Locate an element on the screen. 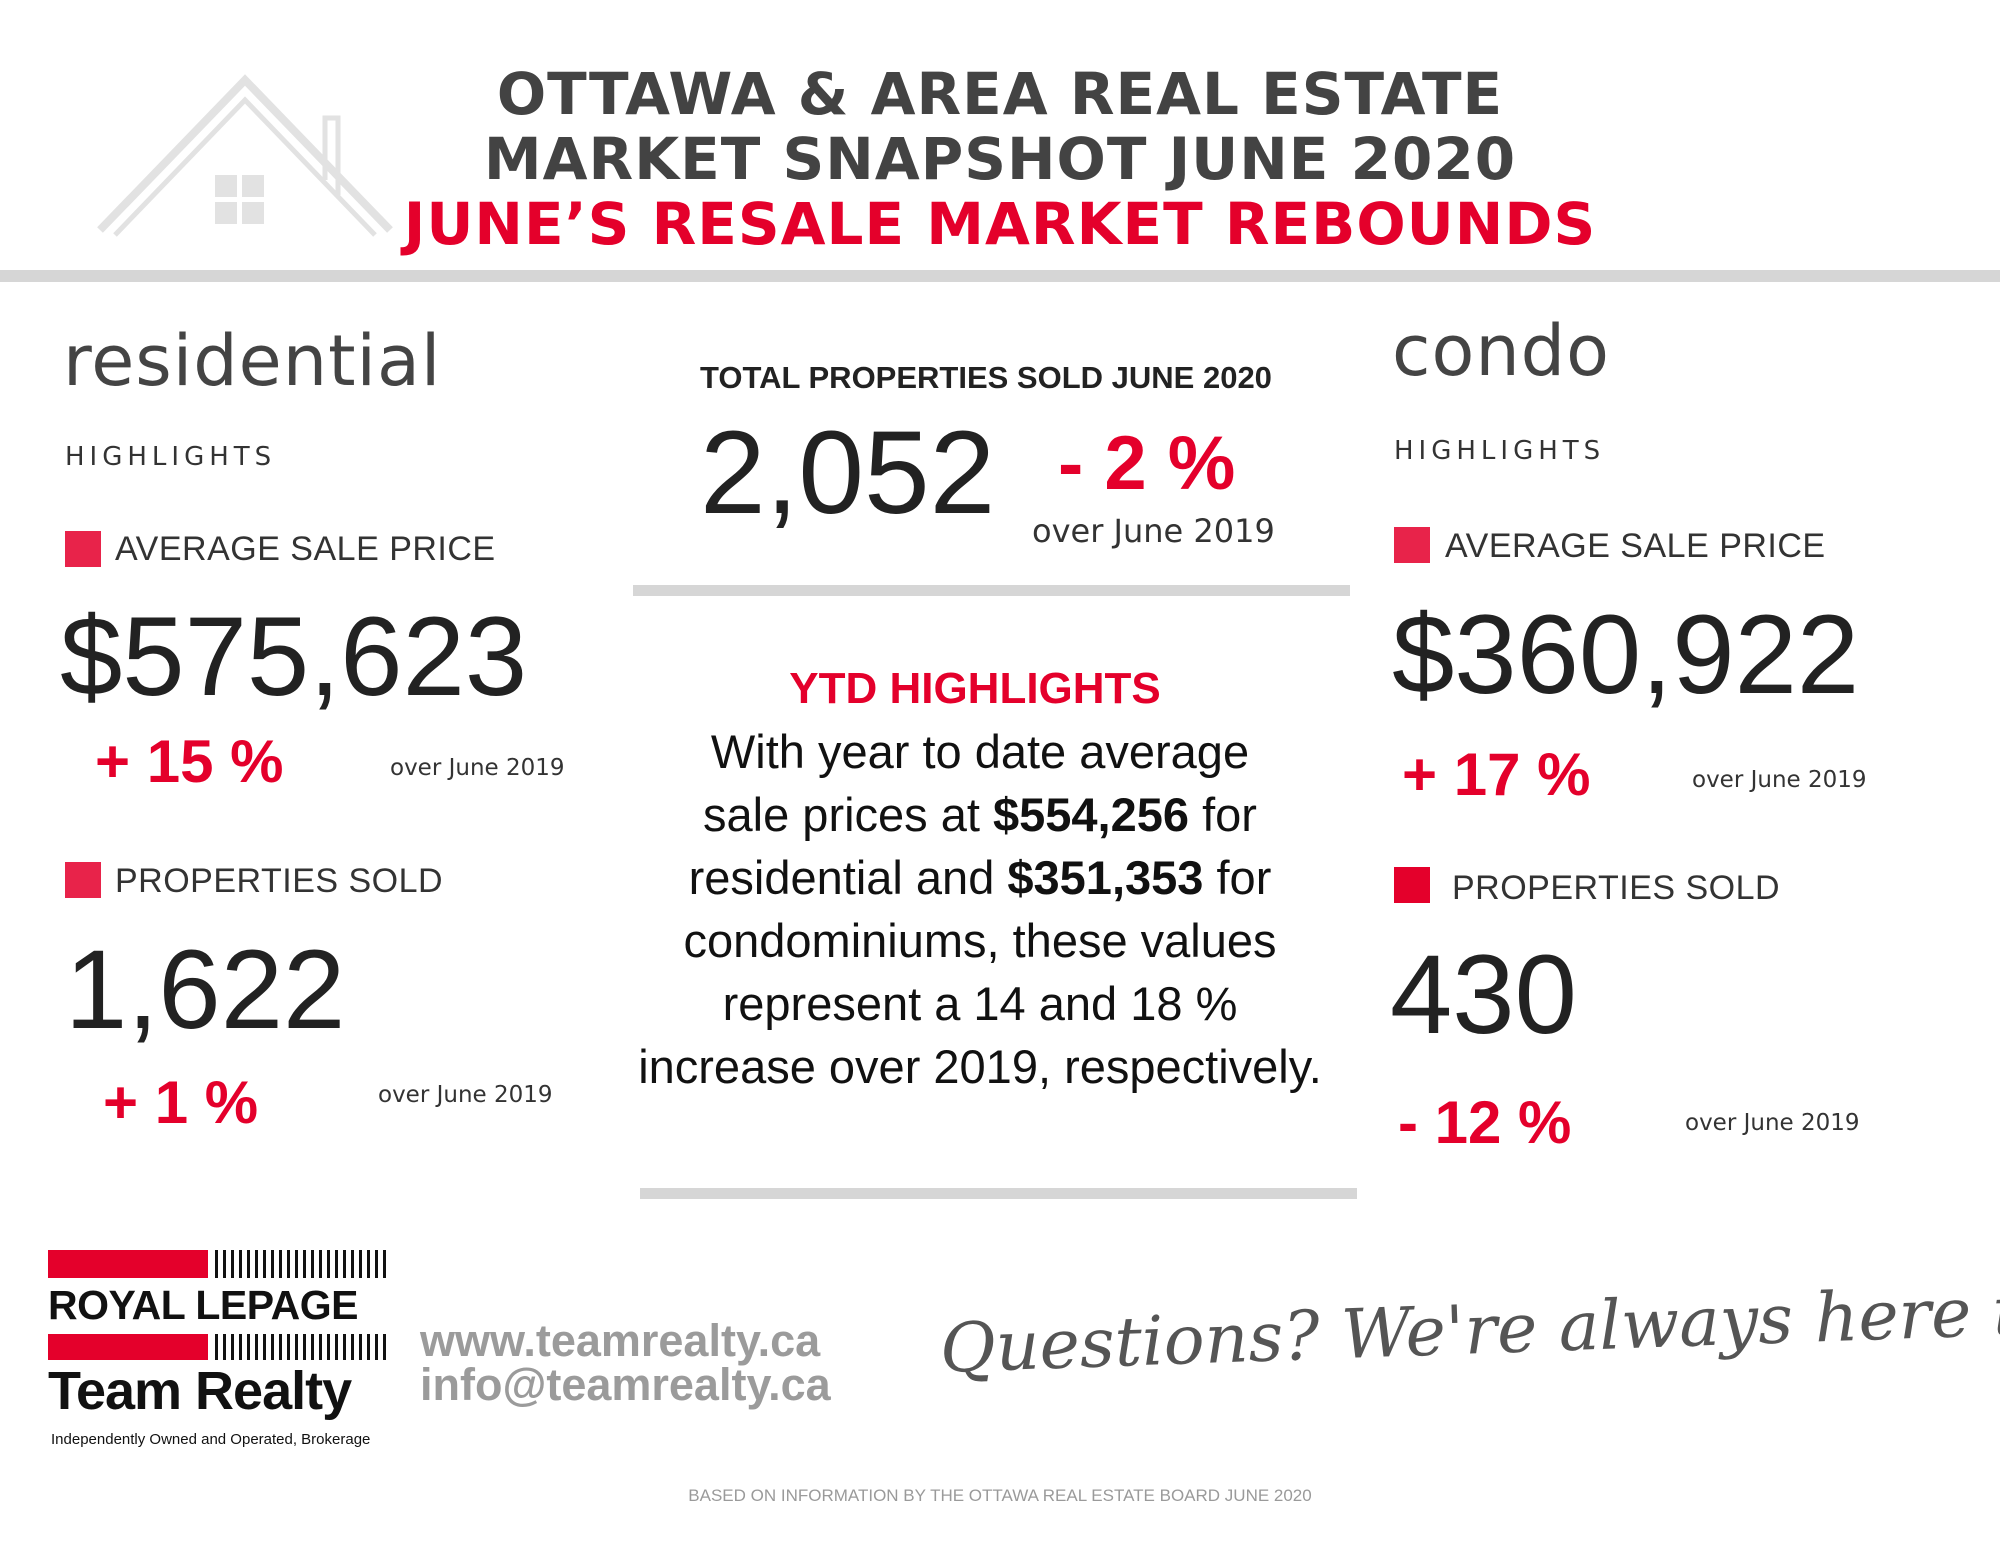 Image resolution: width=2000 pixels, height=1545 pixels. condo-sold-bullet is located at coordinates (1412, 885).